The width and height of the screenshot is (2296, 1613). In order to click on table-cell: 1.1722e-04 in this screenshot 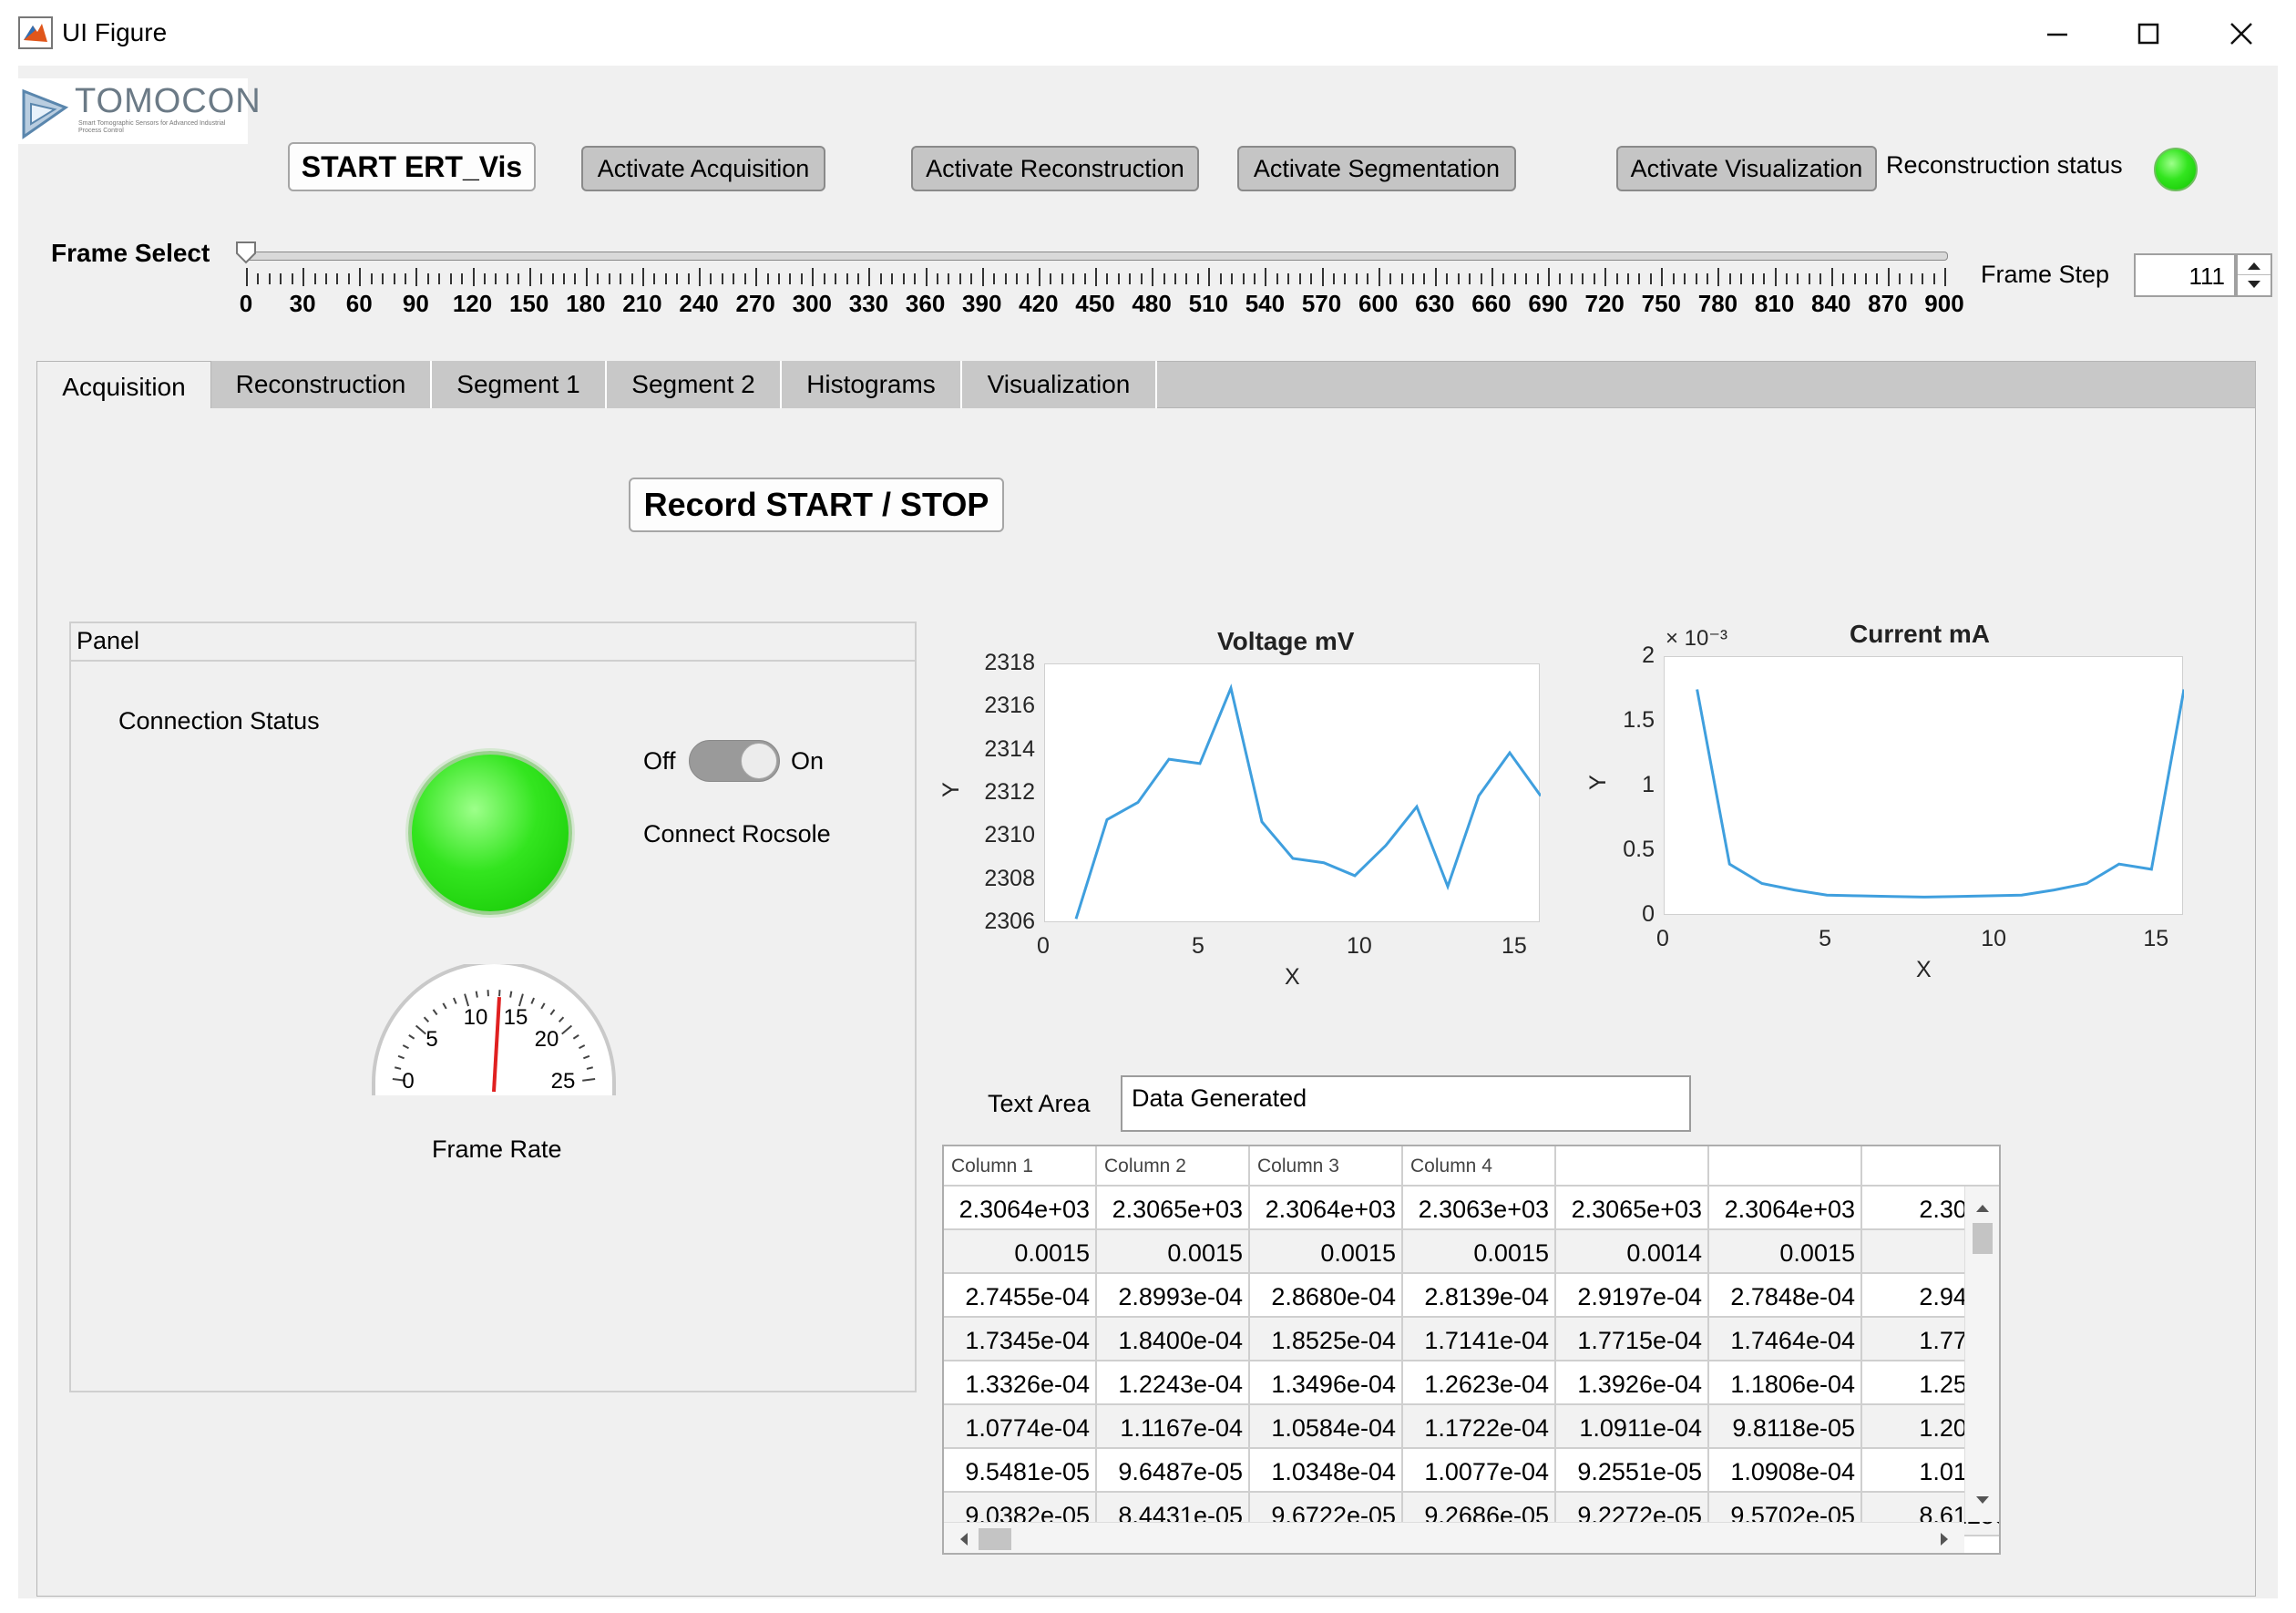, I will do `click(1479, 1427)`.